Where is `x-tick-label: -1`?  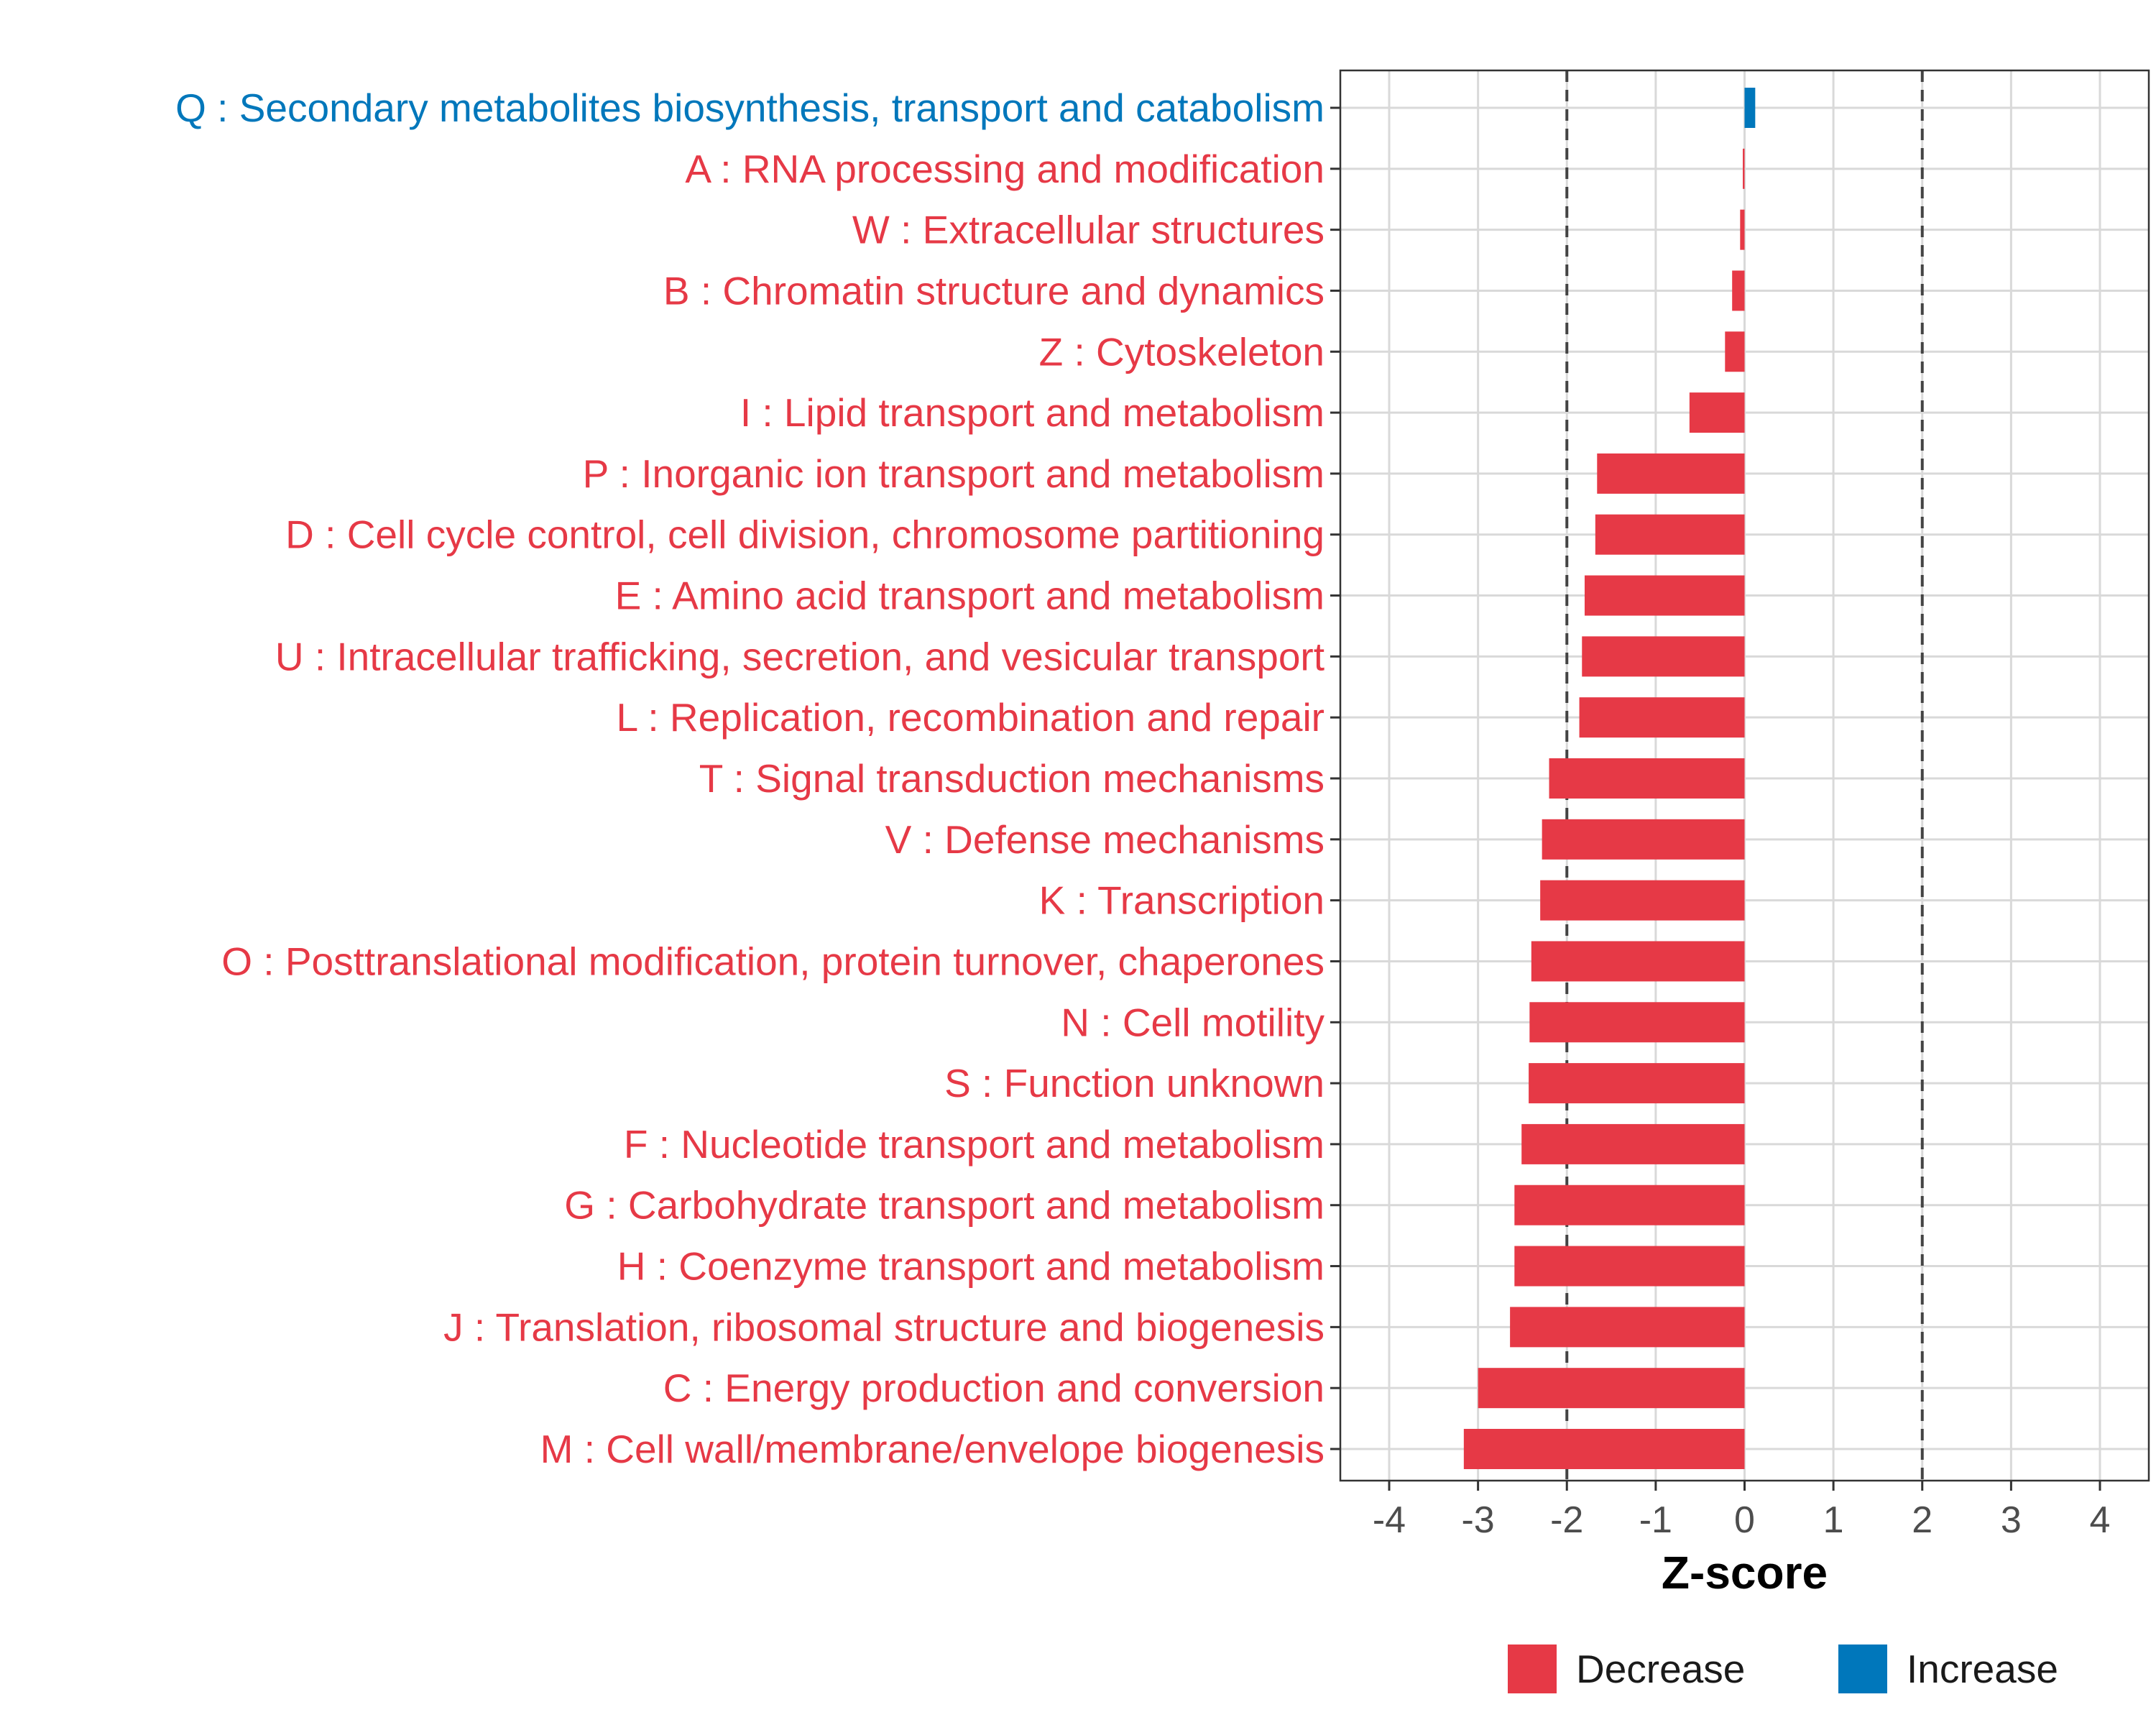 x-tick-label: -1 is located at coordinates (1655, 1520).